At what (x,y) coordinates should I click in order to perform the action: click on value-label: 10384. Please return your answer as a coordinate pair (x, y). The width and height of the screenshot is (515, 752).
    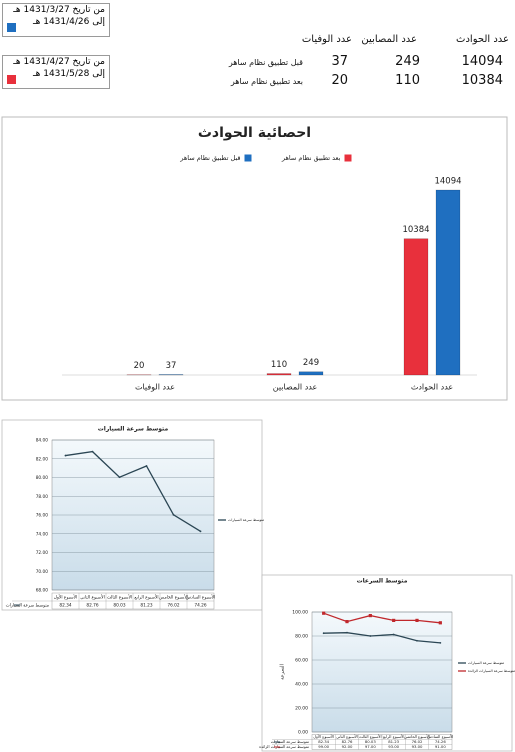
    Looking at the image, I should click on (415, 230).